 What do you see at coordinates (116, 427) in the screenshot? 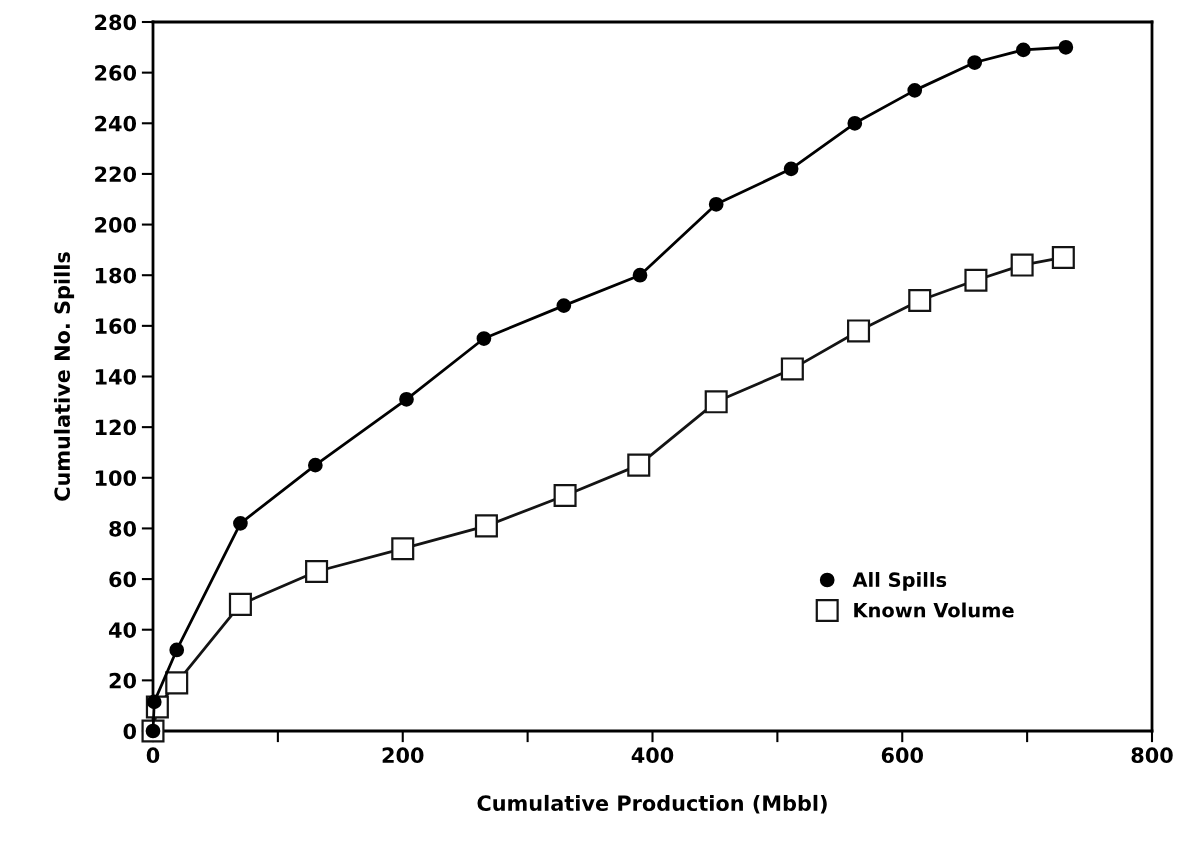
I see `y-tick-label: 120` at bounding box center [116, 427].